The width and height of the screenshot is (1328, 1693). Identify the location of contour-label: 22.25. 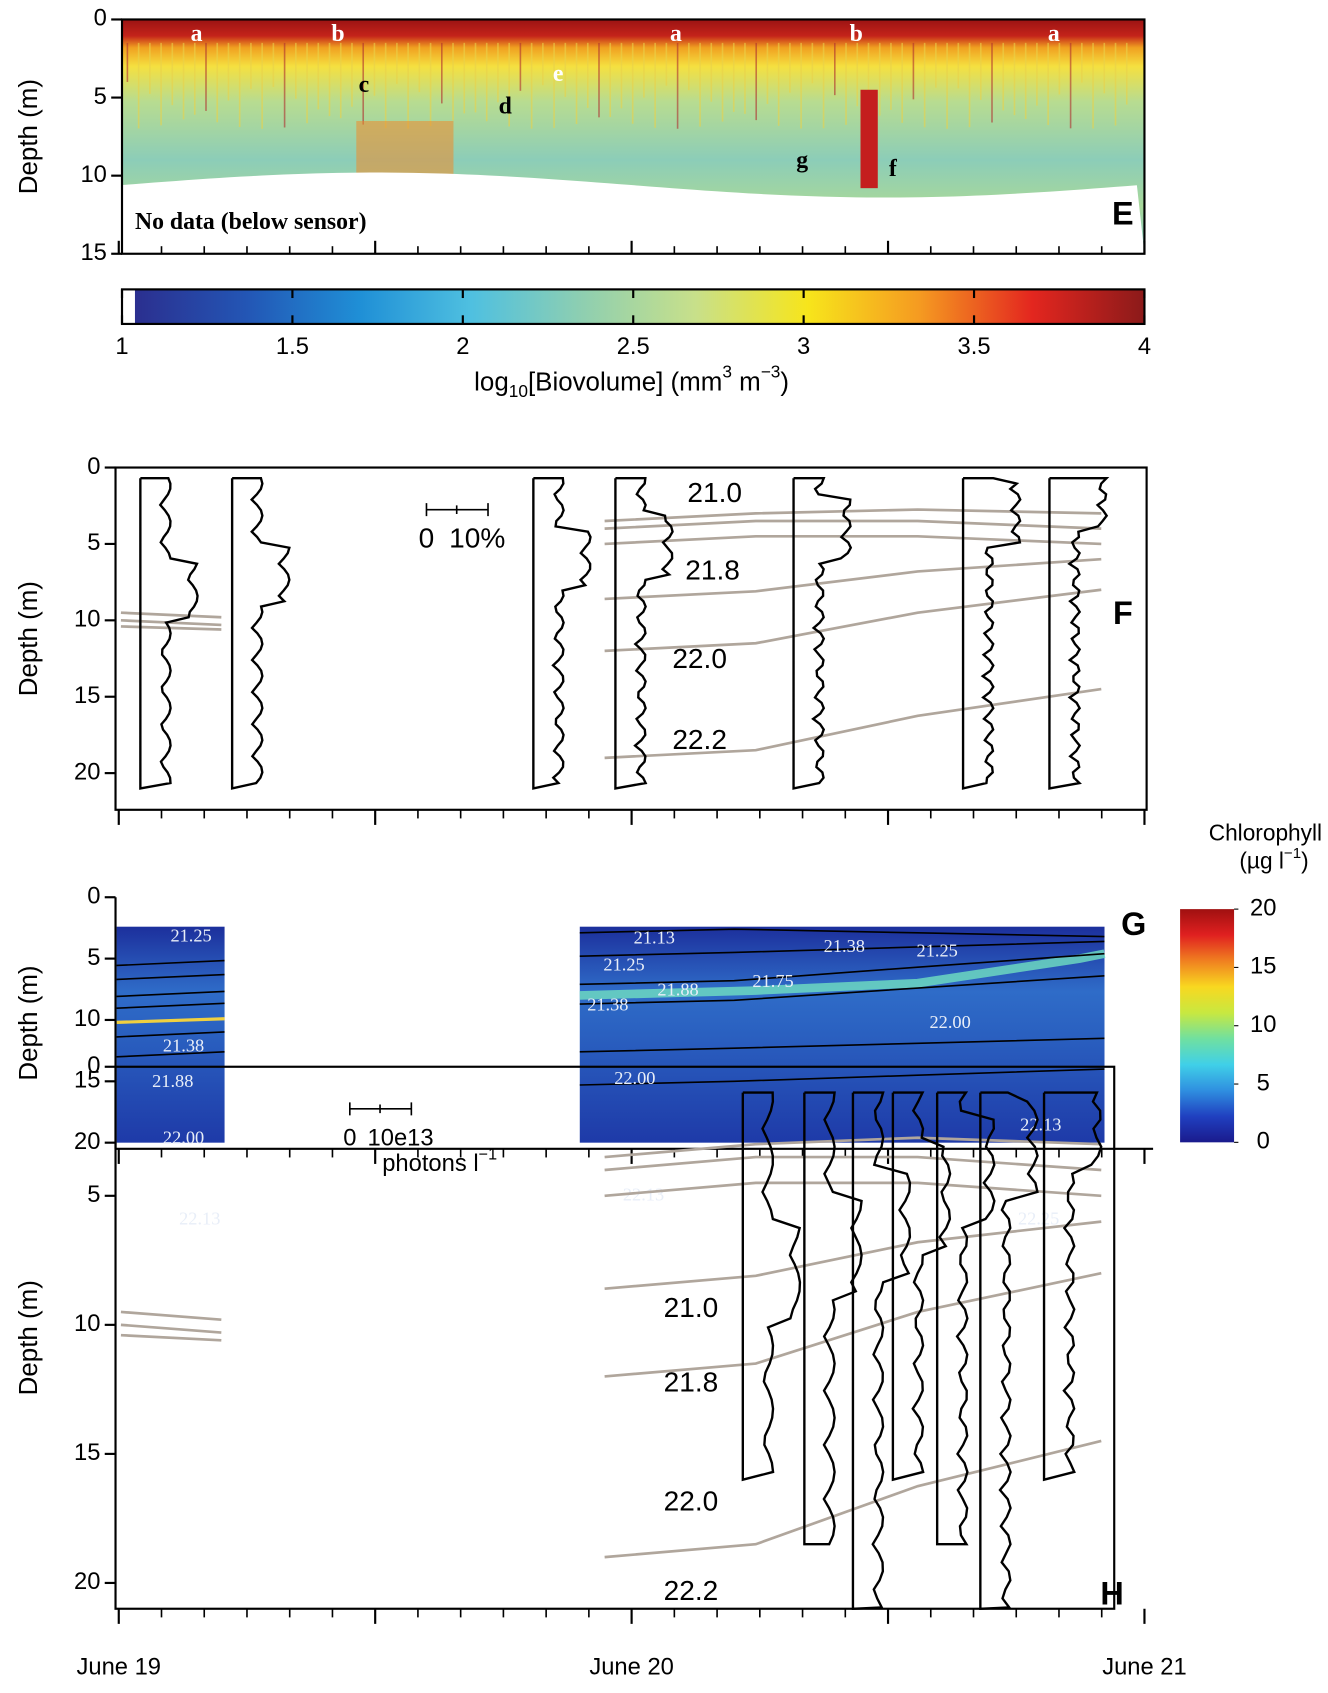
(1038, 1218).